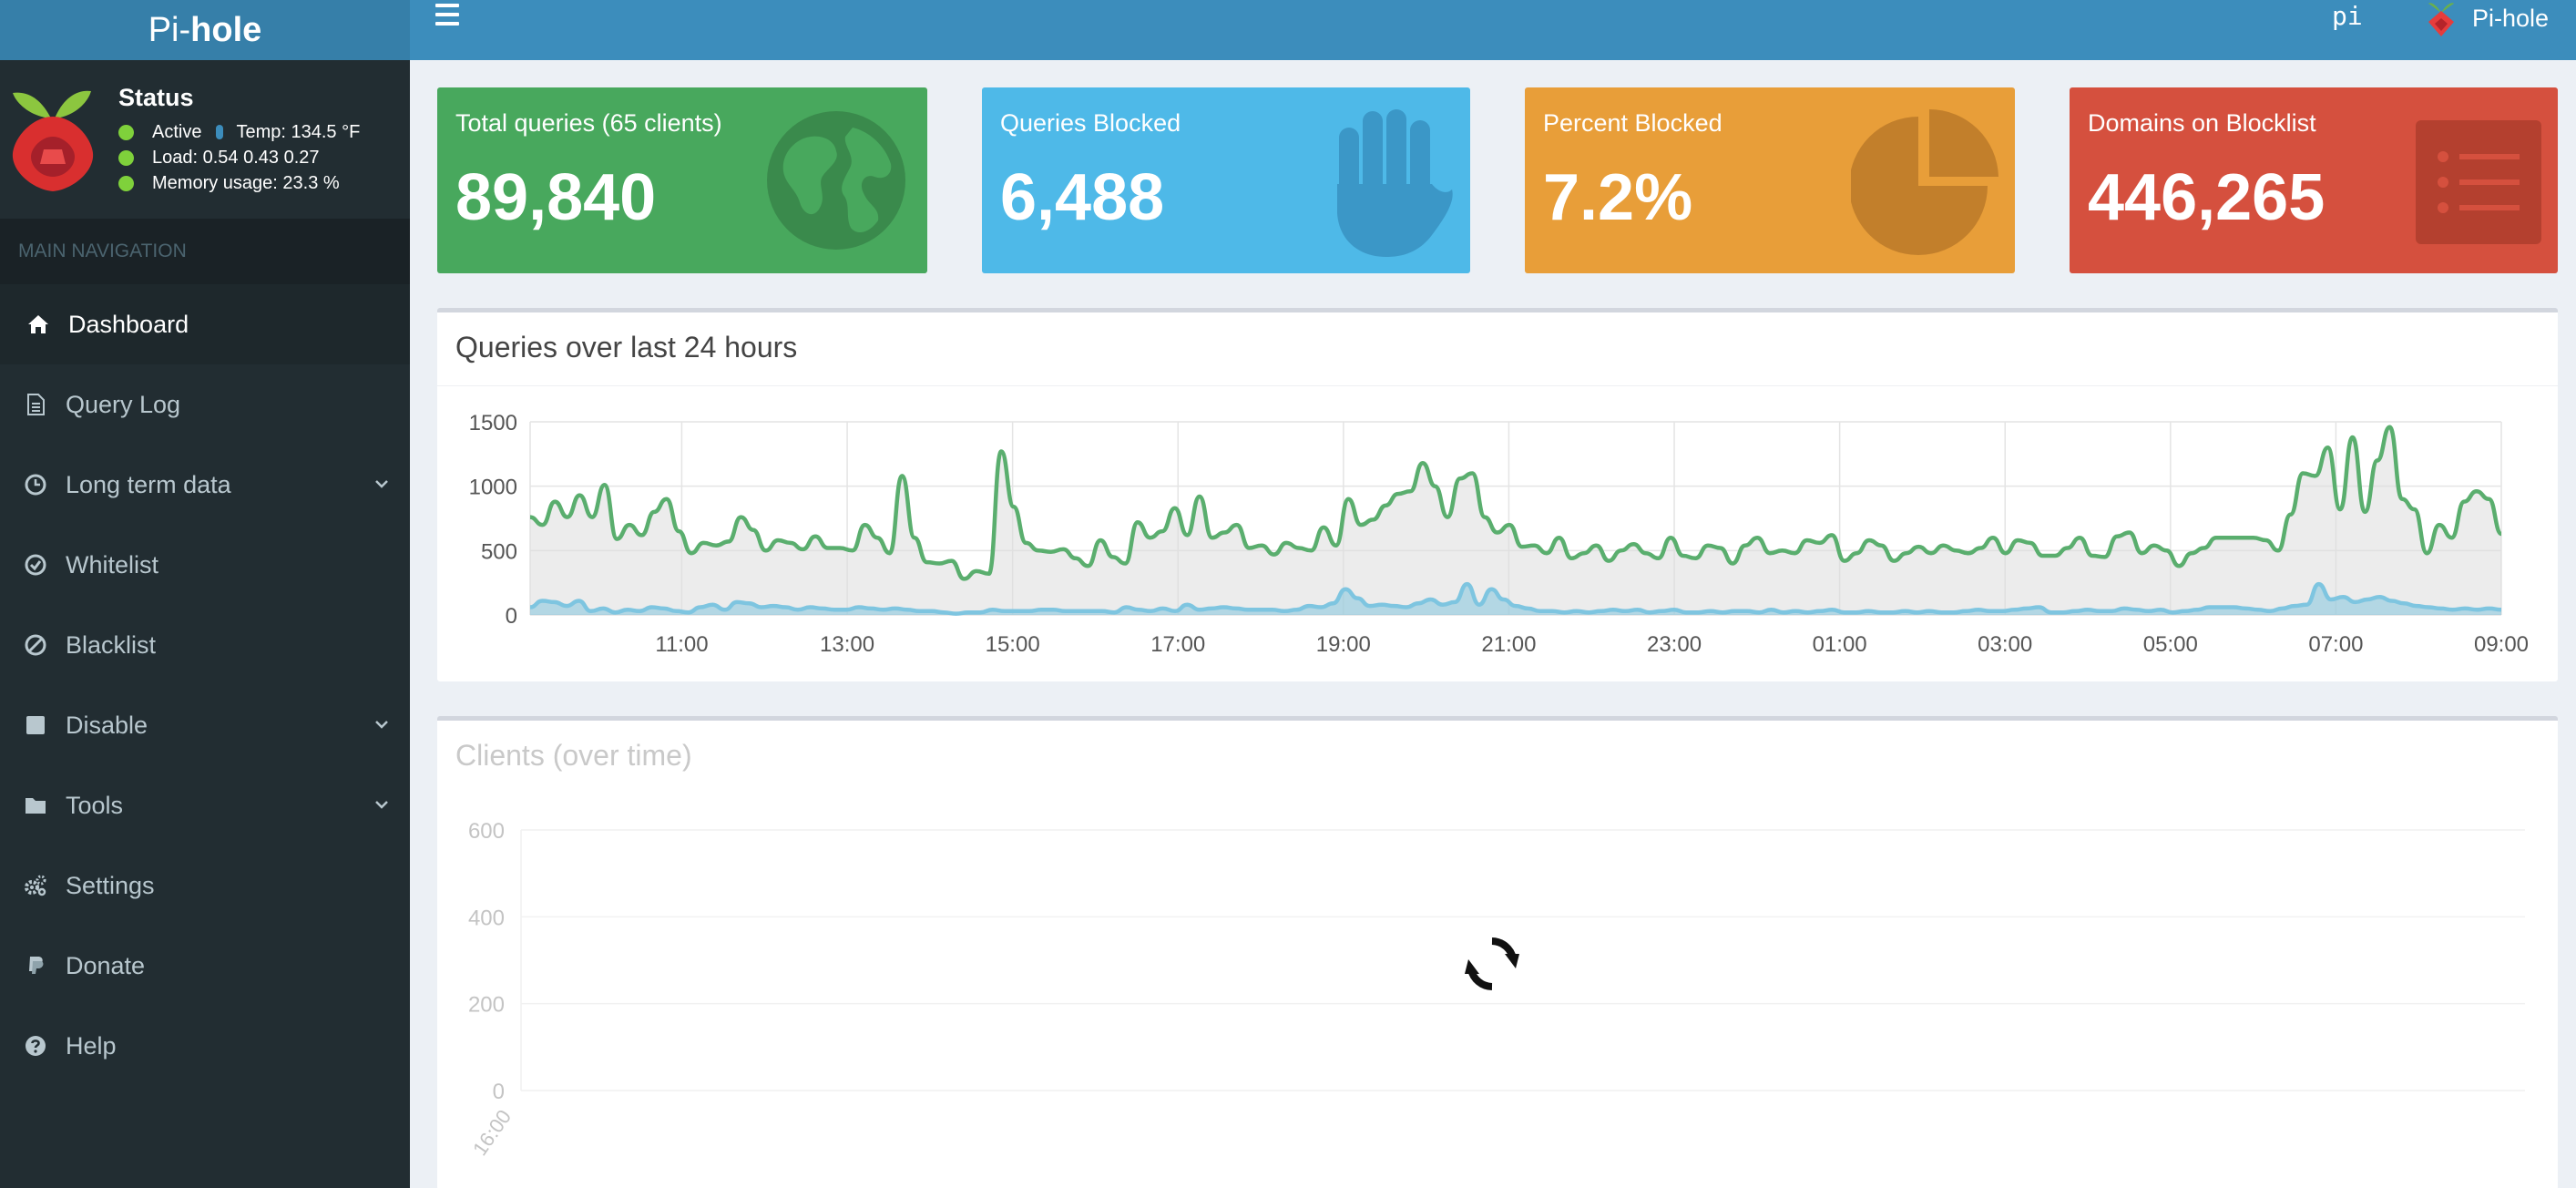 The width and height of the screenshot is (2576, 1188). Describe the element at coordinates (106, 965) in the screenshot. I see `nav-label: Donate` at that location.